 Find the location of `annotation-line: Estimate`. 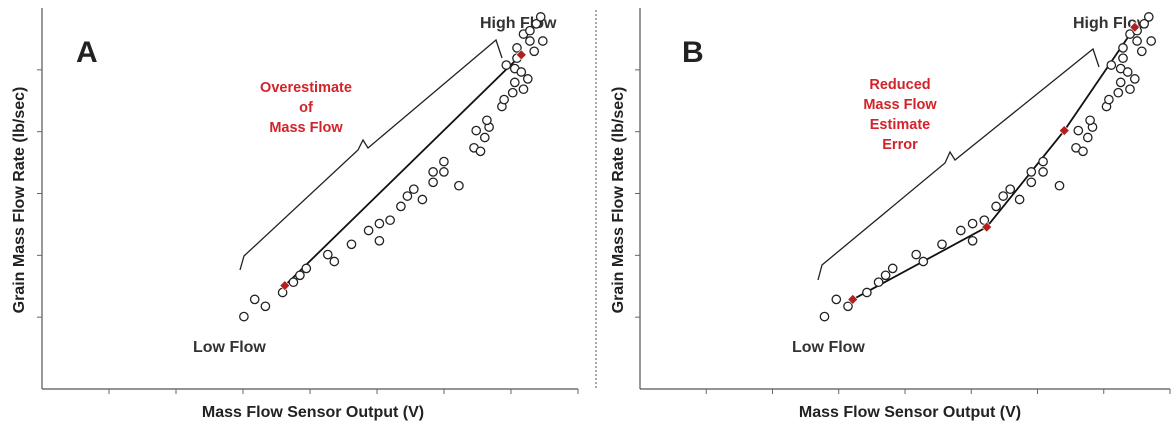

annotation-line: Estimate is located at coordinates (900, 125).